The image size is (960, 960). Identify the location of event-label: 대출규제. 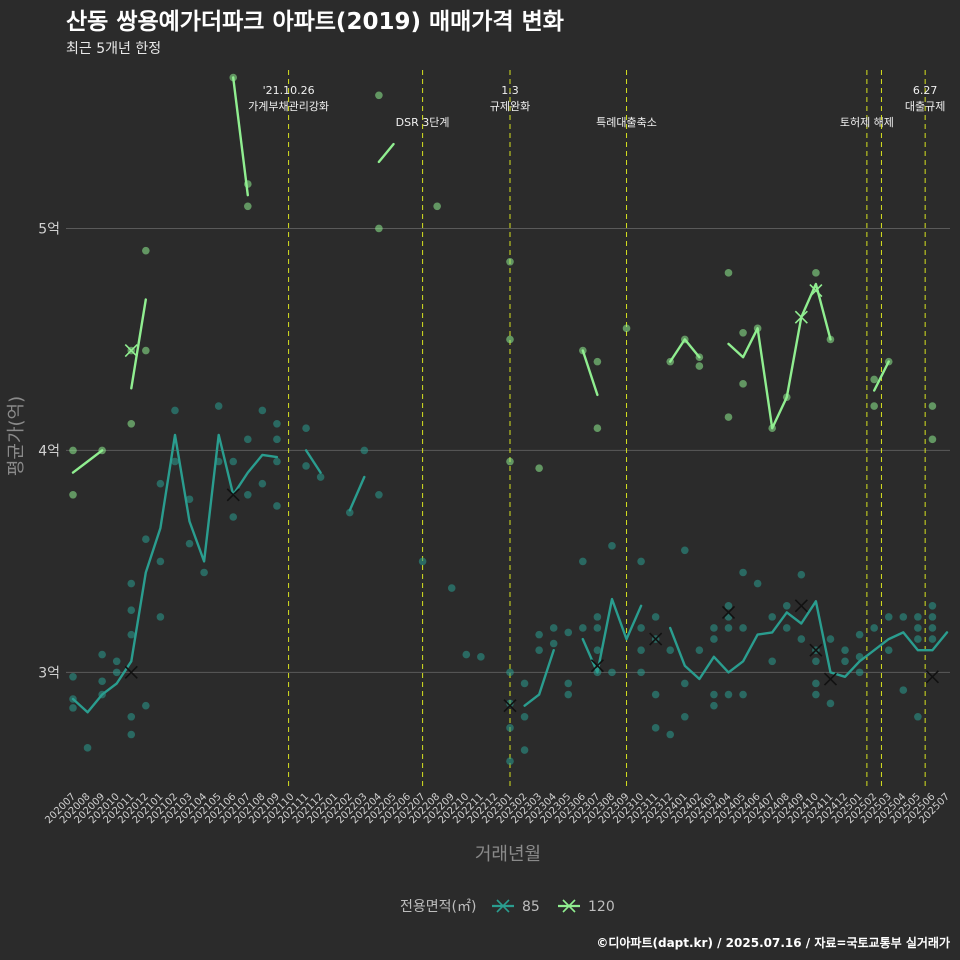
(925, 106).